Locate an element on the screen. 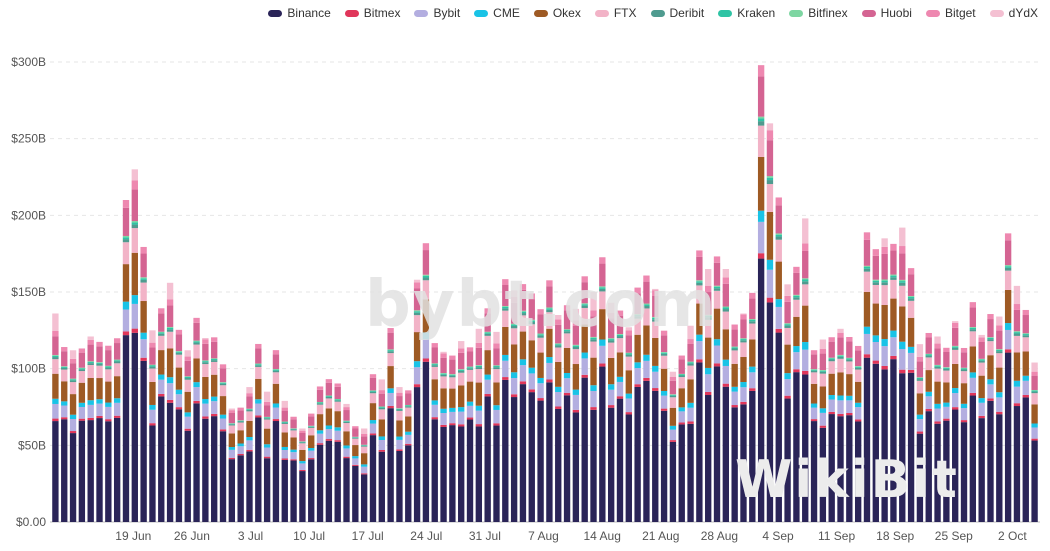 Image resolution: width=1050 pixels, height=551 pixels. legend-item-cme: CME is located at coordinates (497, 13).